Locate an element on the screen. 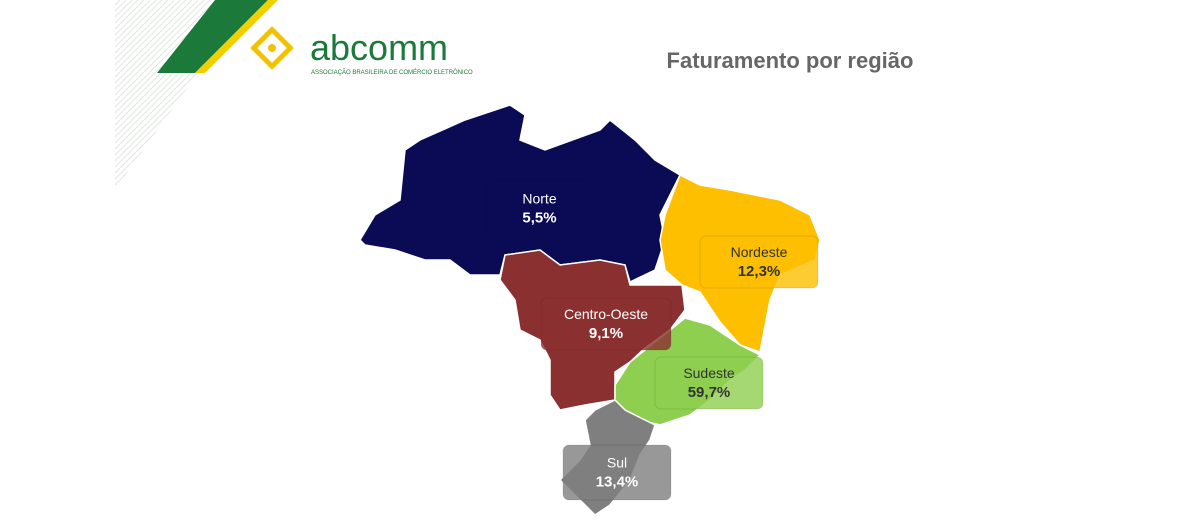  stripe-green is located at coordinates (212, 36).